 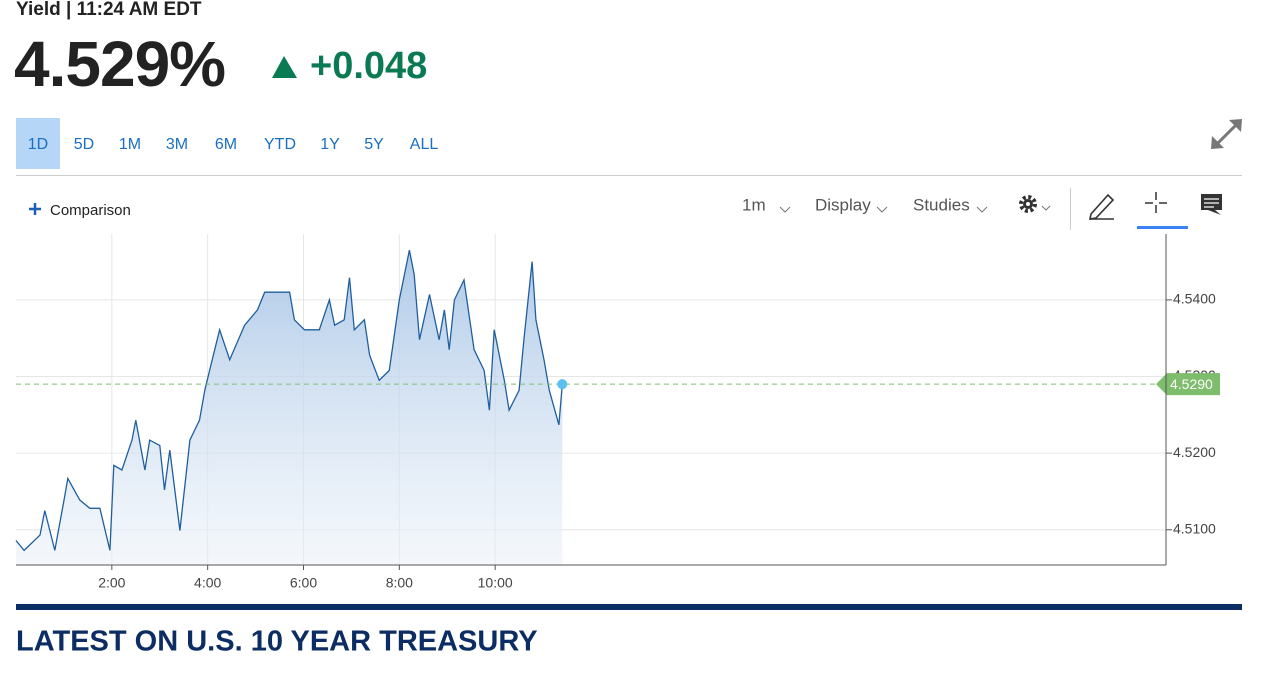 I want to click on range-button-label: YTD, so click(x=280, y=144).